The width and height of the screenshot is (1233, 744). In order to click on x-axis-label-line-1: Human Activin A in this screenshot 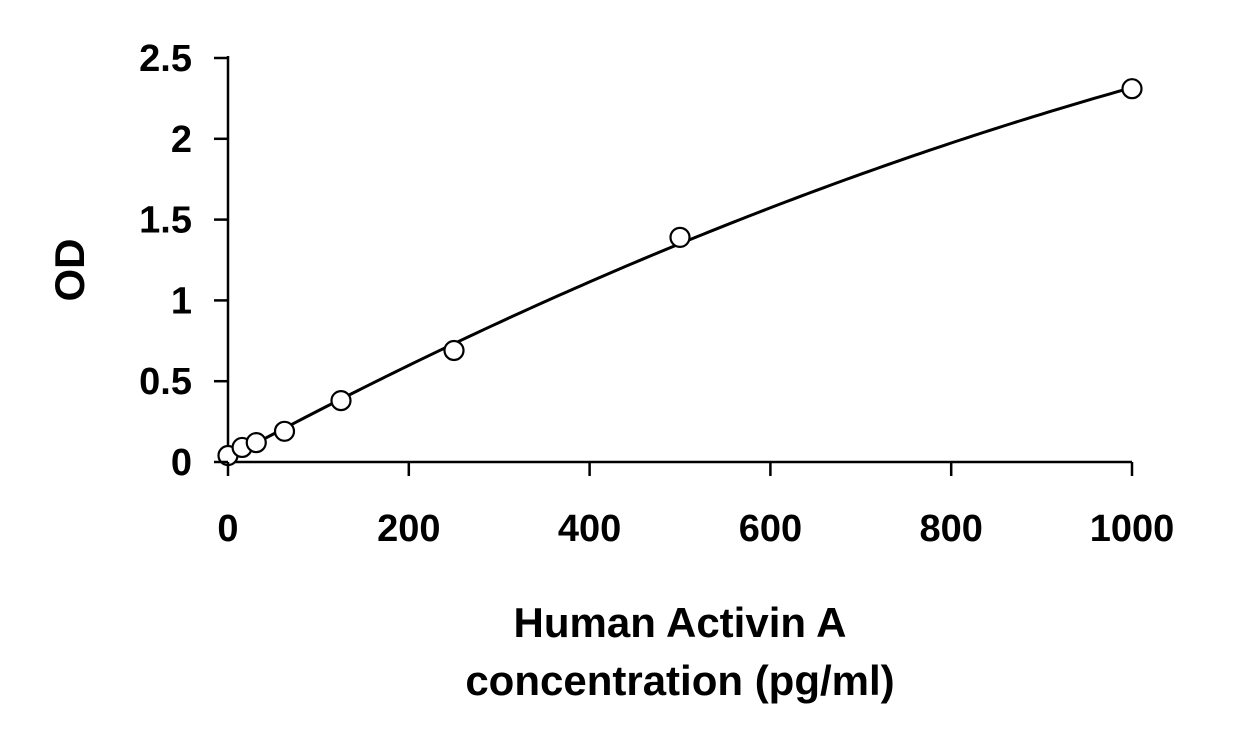, I will do `click(680, 622)`.